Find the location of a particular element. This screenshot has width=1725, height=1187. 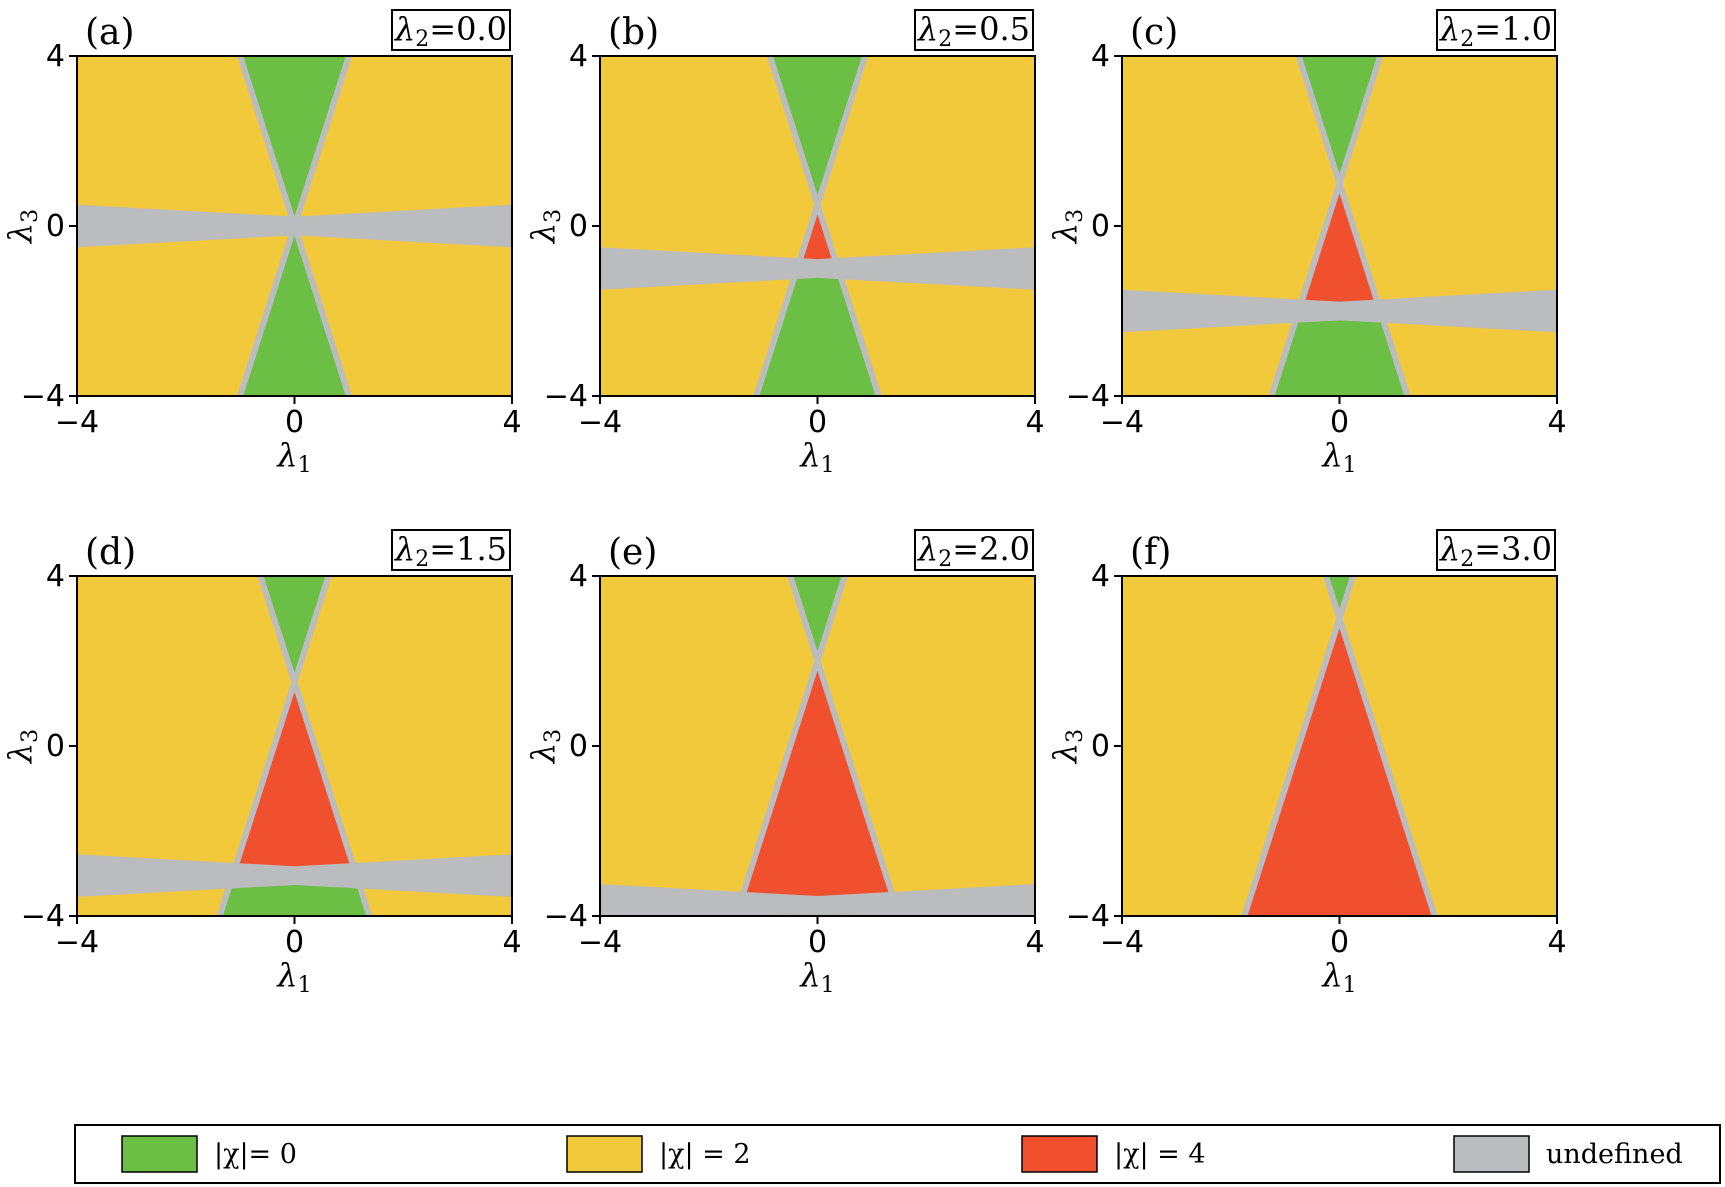

panel-f: −4−4 0 0 4 4 λ1 λ3 (f) λ2=3.0 is located at coordinates (1306, 763).